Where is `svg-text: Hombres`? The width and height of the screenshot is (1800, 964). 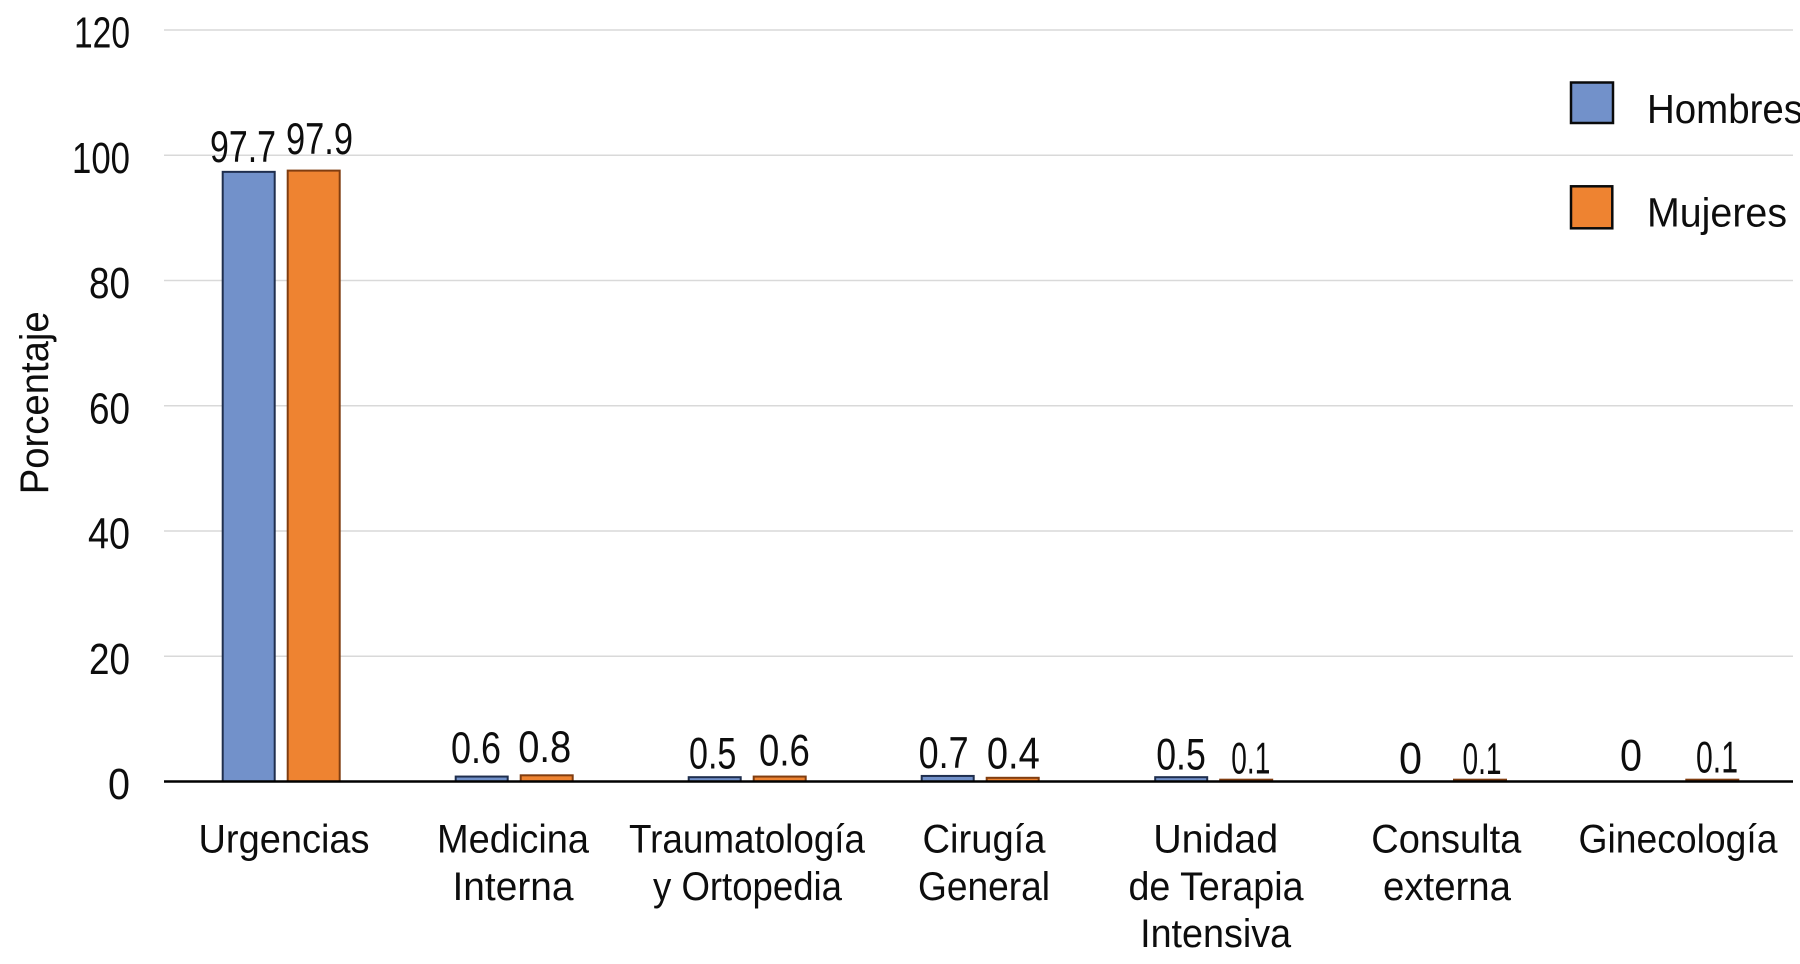
svg-text: Hombres is located at coordinates (1723, 109).